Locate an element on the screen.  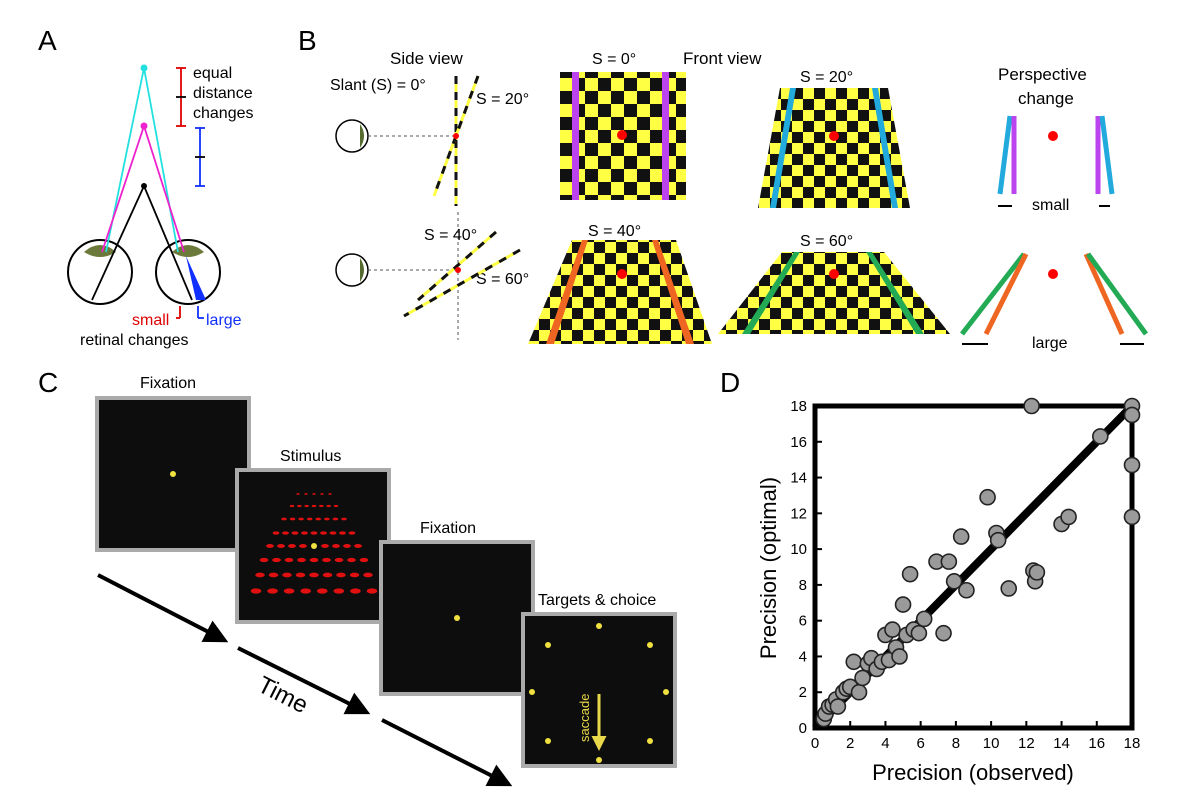
x-tick-label: 18 is located at coordinates (1132, 743).